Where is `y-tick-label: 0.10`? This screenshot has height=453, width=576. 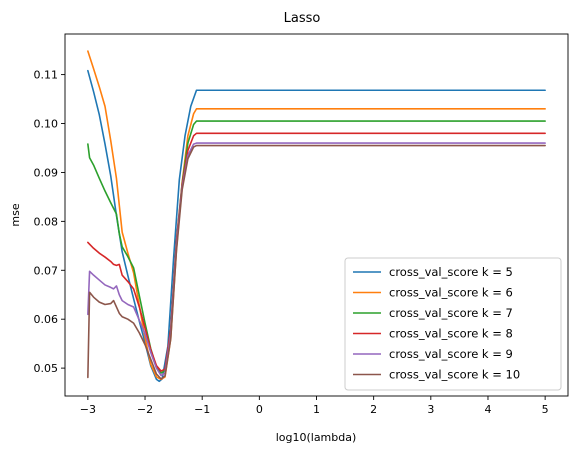 y-tick-label: 0.10 is located at coordinates (46, 124).